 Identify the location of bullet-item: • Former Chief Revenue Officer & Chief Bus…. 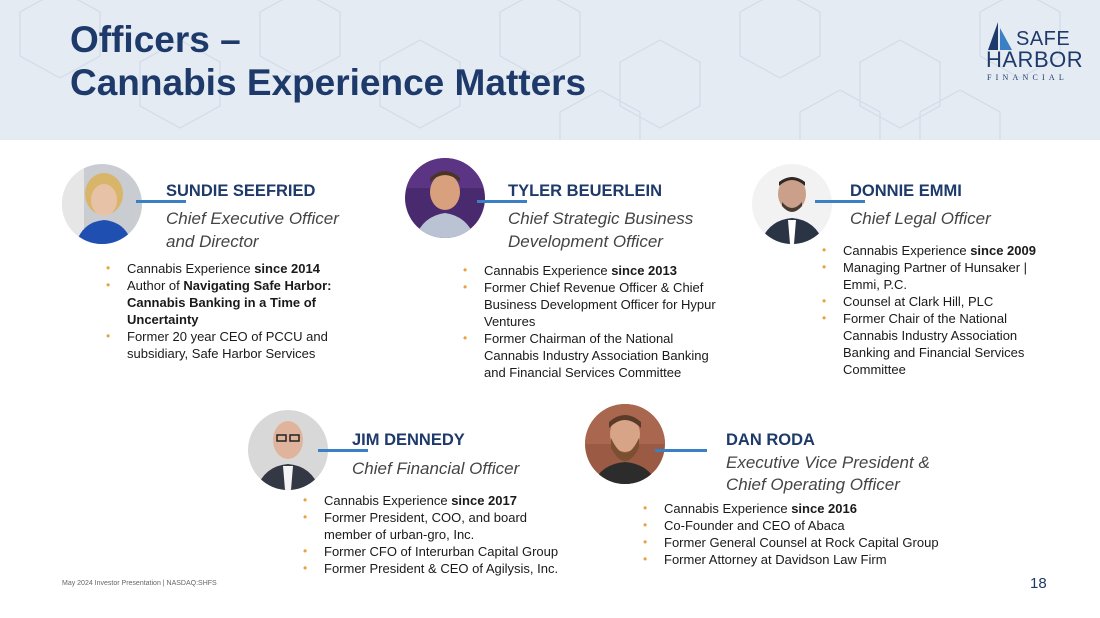
(608, 304).